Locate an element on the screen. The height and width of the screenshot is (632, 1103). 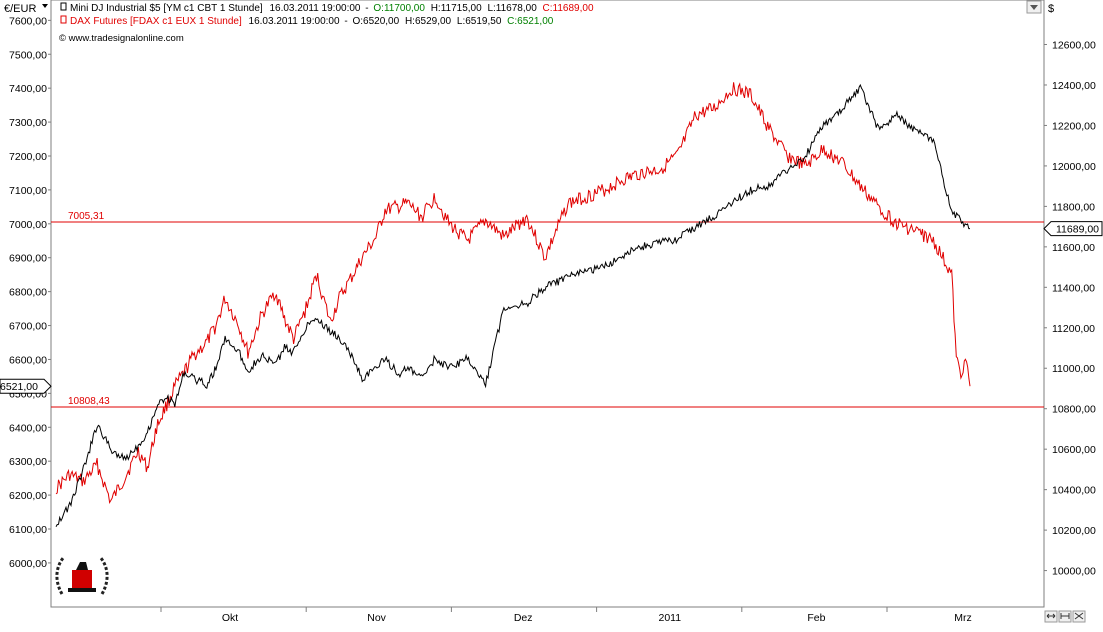
chart-settings-button is located at coordinates (1034, 7).